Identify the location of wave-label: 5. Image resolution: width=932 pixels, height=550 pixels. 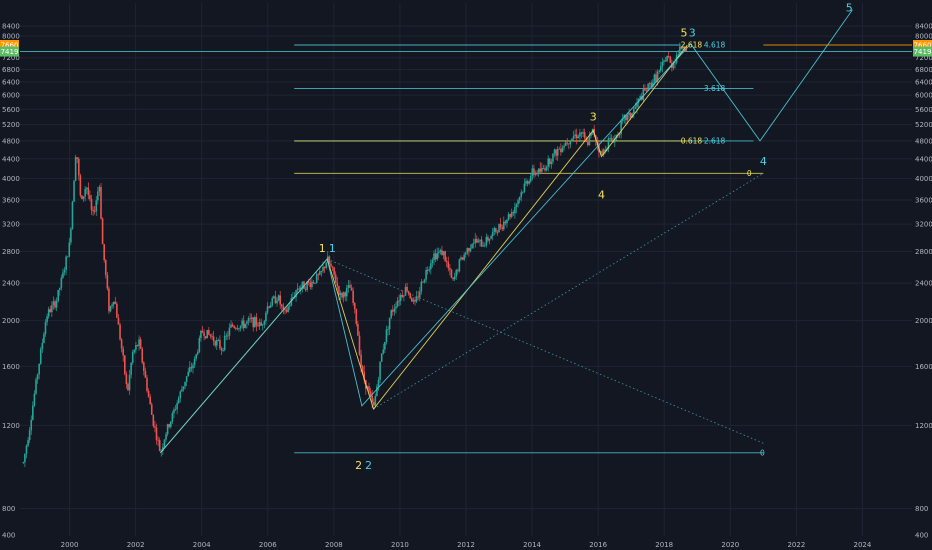
(849, 7).